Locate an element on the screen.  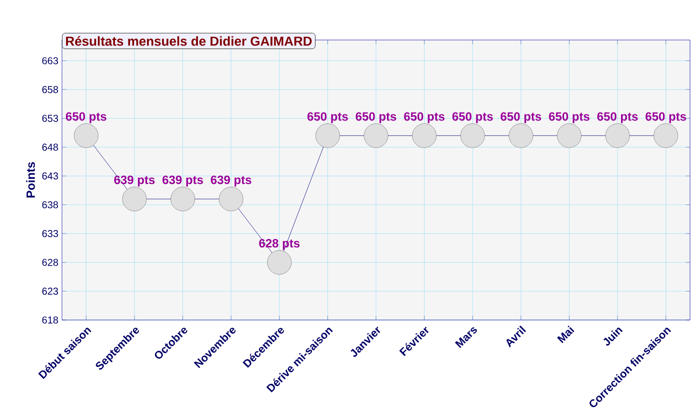
x-tick-label: Juin is located at coordinates (613, 337).